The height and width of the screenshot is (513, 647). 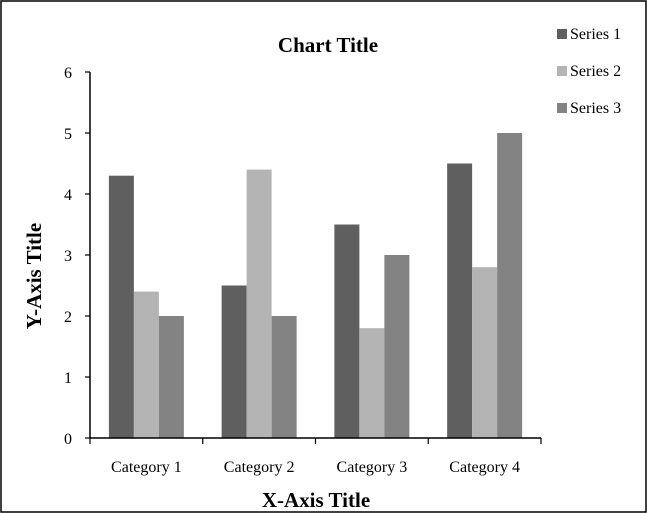 I want to click on y-tick-label-3: 3, so click(x=68, y=256).